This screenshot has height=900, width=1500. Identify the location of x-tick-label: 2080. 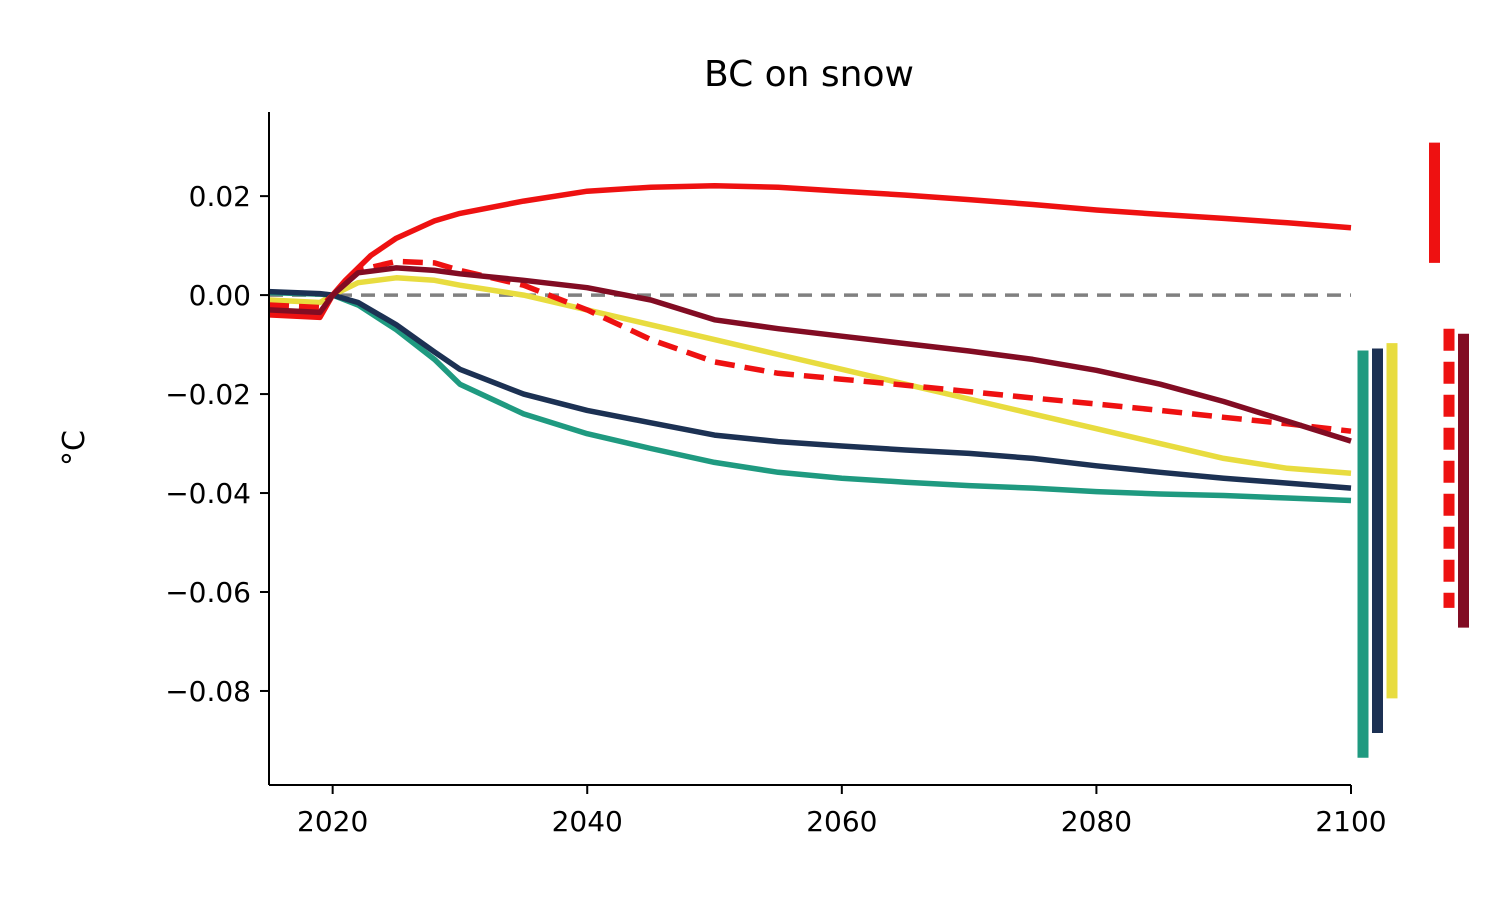
(1096, 821).